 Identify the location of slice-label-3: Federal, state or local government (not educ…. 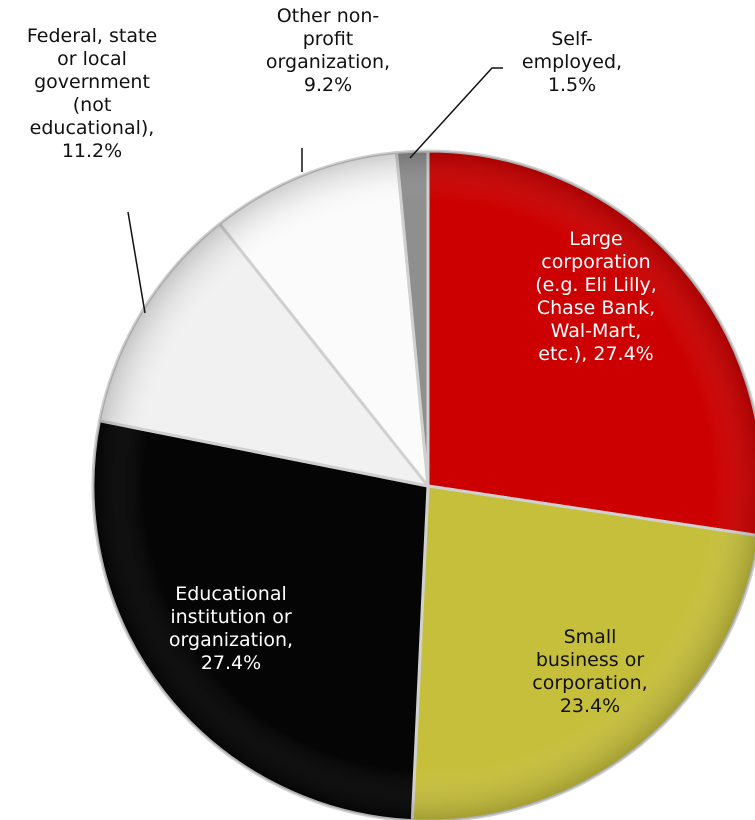
(92, 93).